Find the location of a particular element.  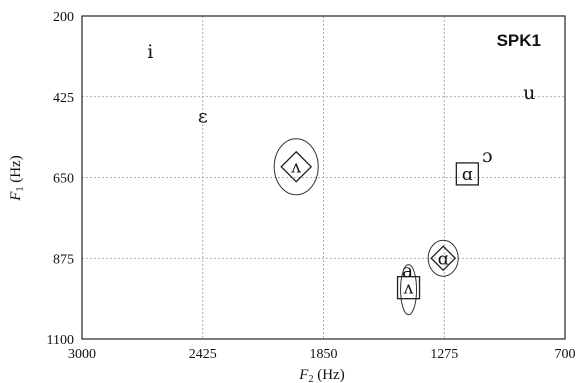

point-label: i is located at coordinates (150, 52).